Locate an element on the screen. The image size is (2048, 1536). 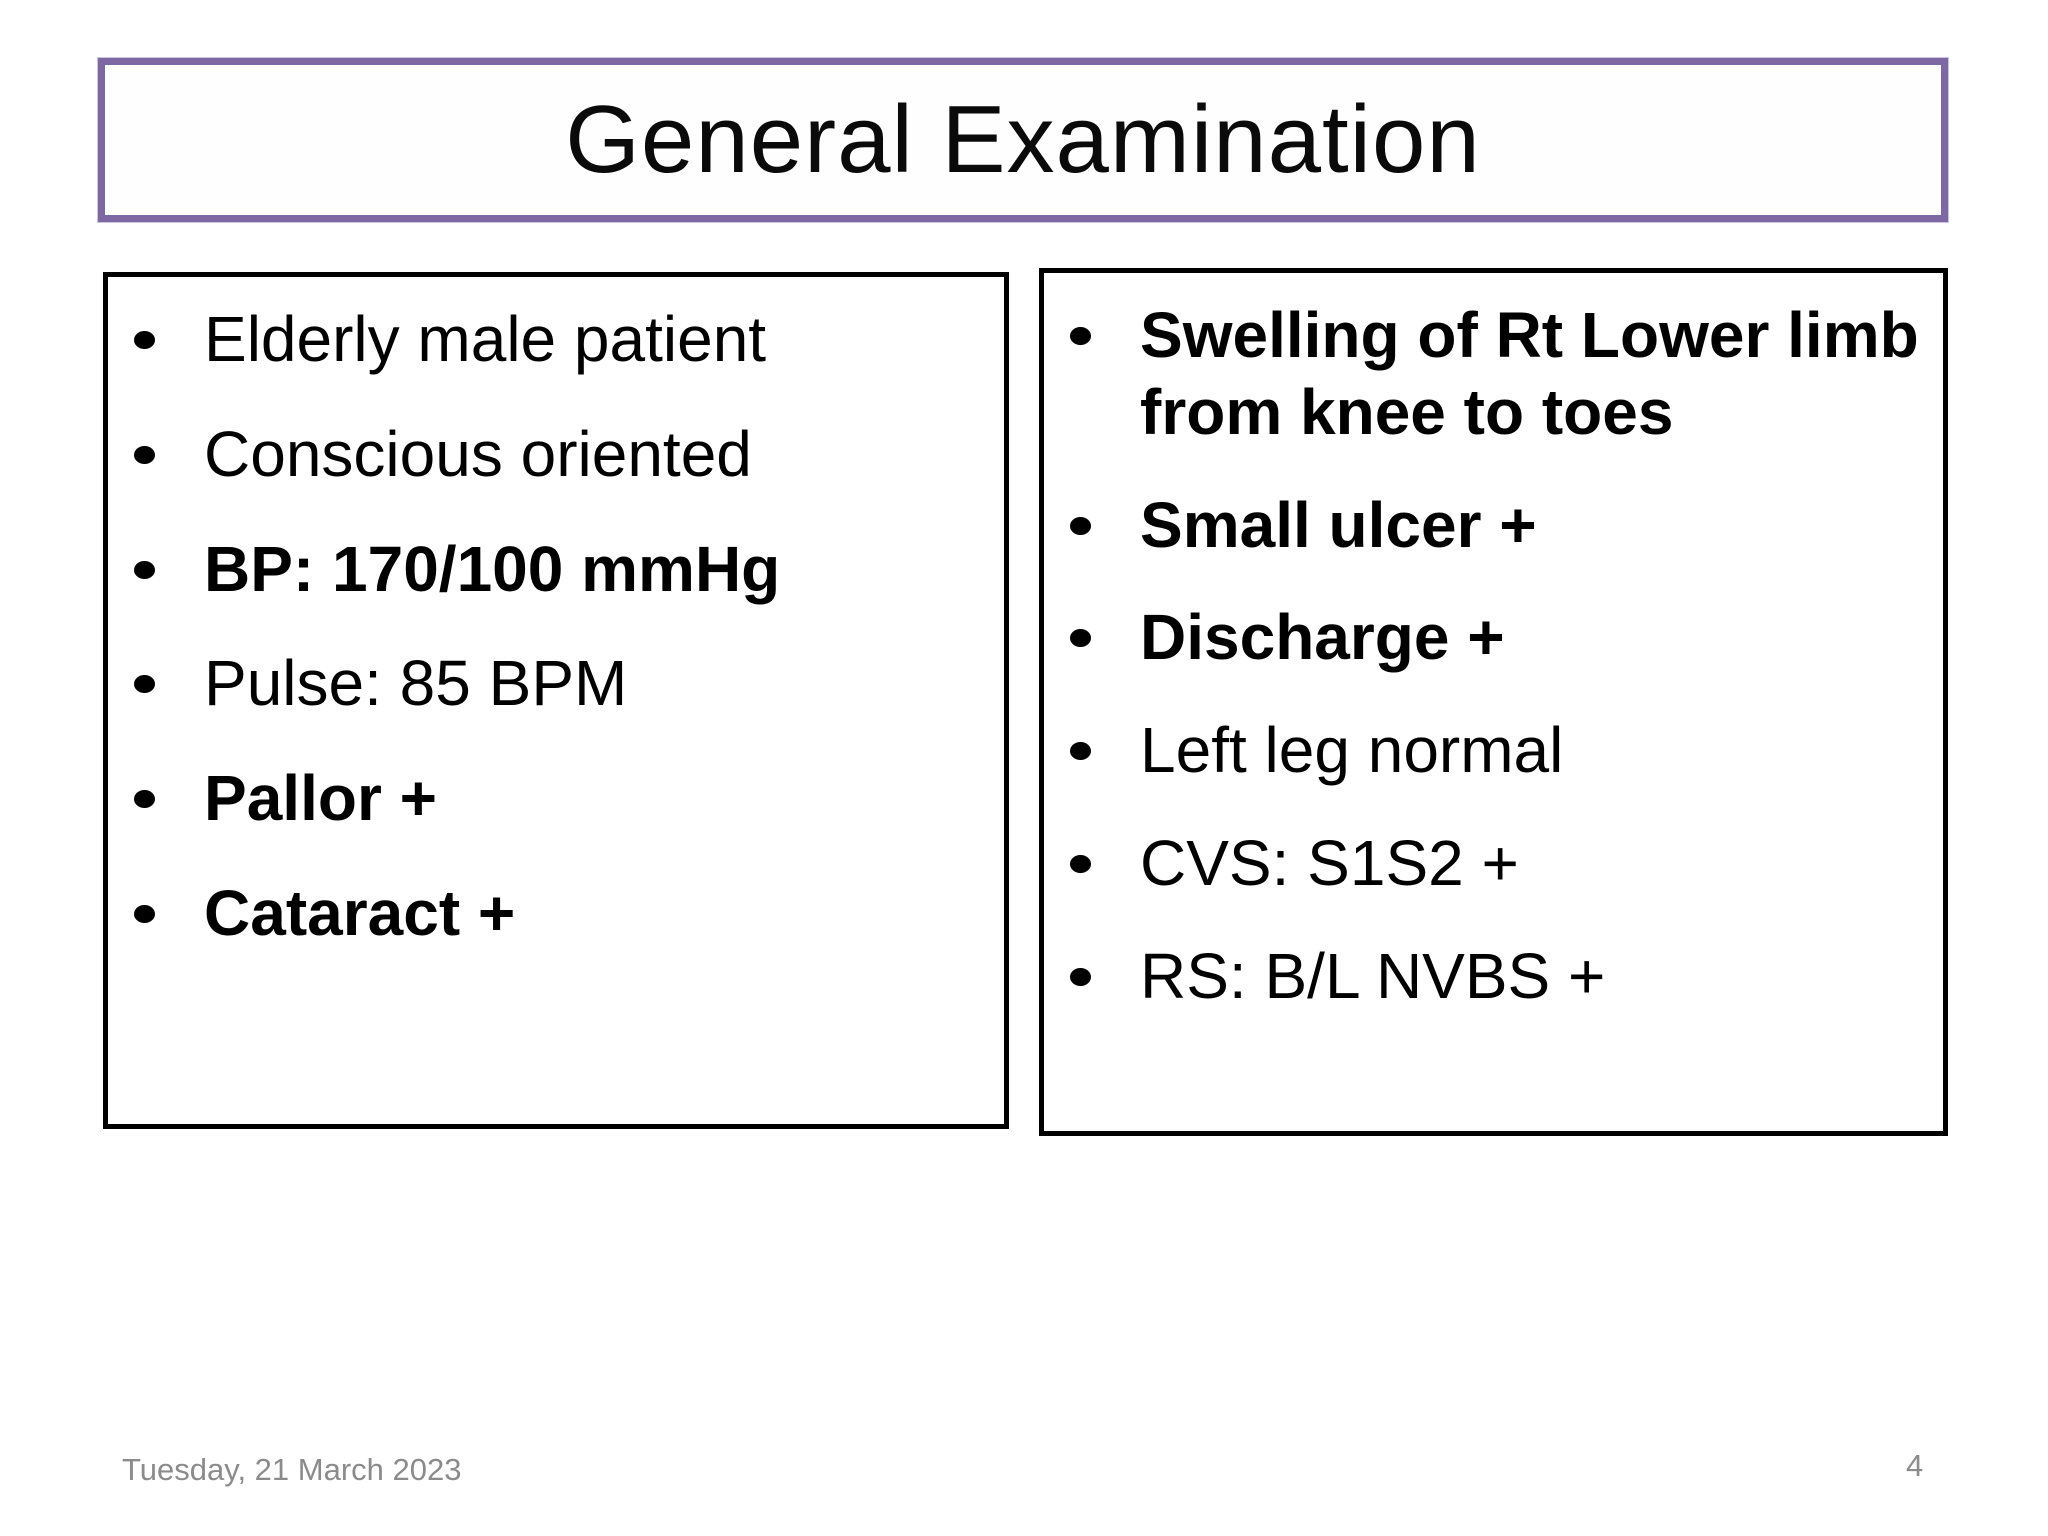
title-box: General Examination is located at coordinates (1023, 140).